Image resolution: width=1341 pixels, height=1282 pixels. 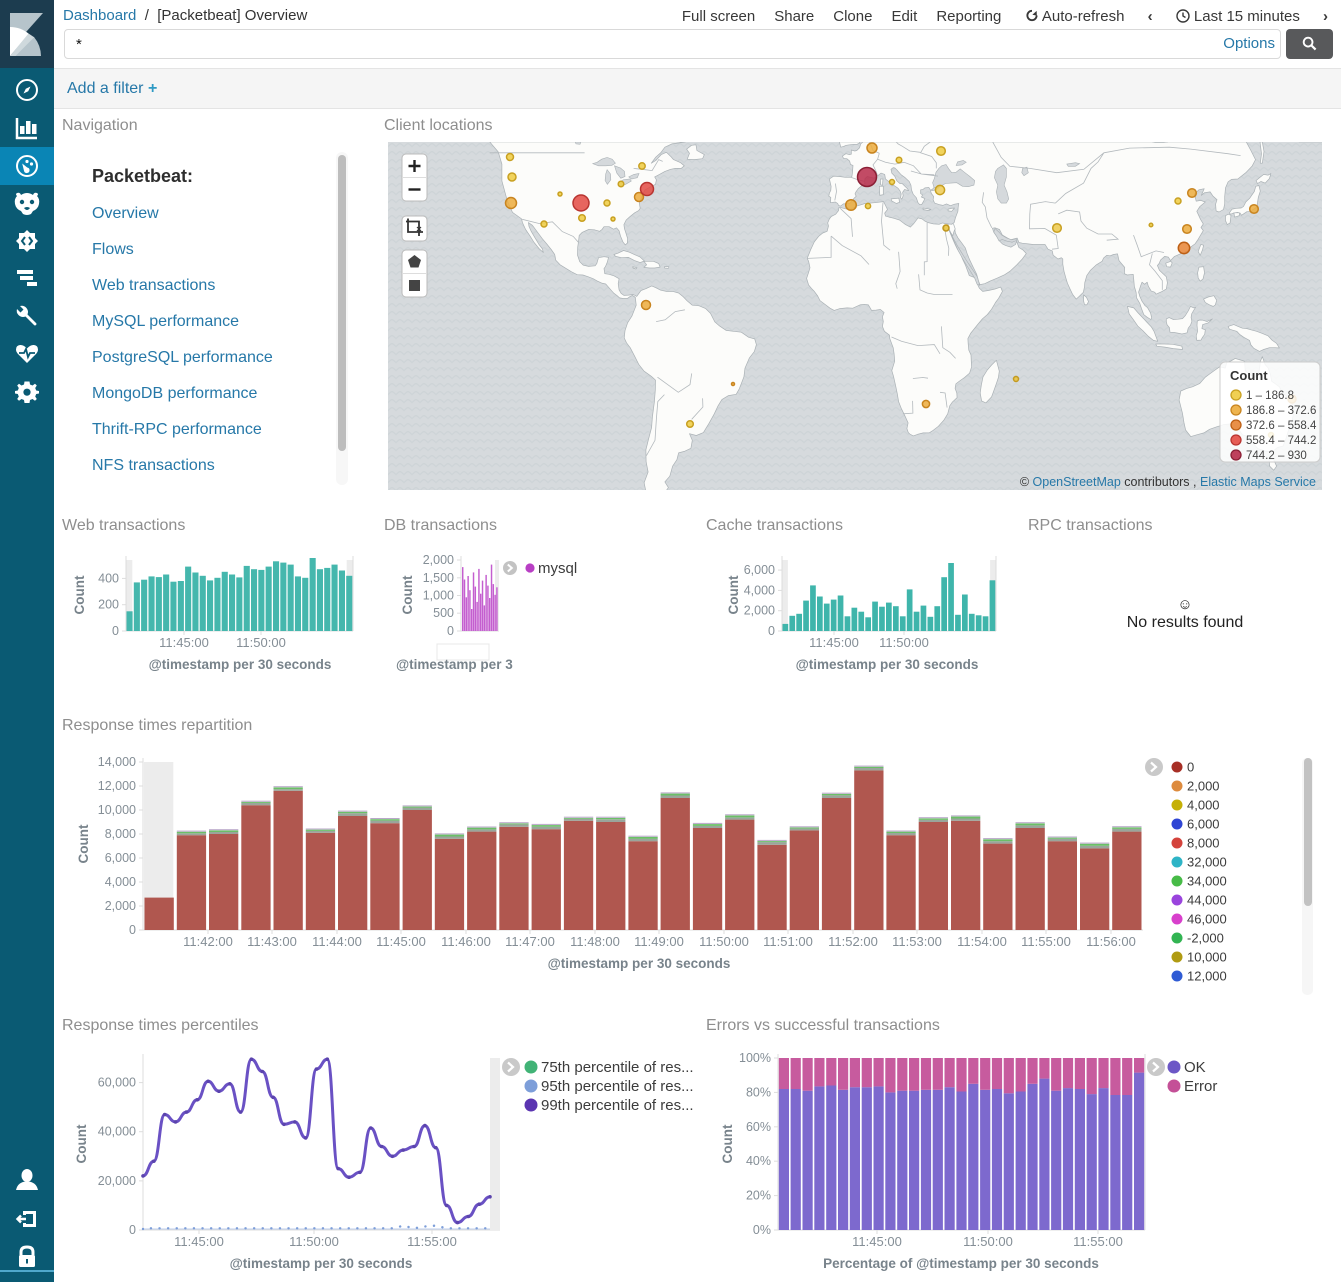 What do you see at coordinates (108, 578) in the screenshot?
I see `svg-text: 400` at bounding box center [108, 578].